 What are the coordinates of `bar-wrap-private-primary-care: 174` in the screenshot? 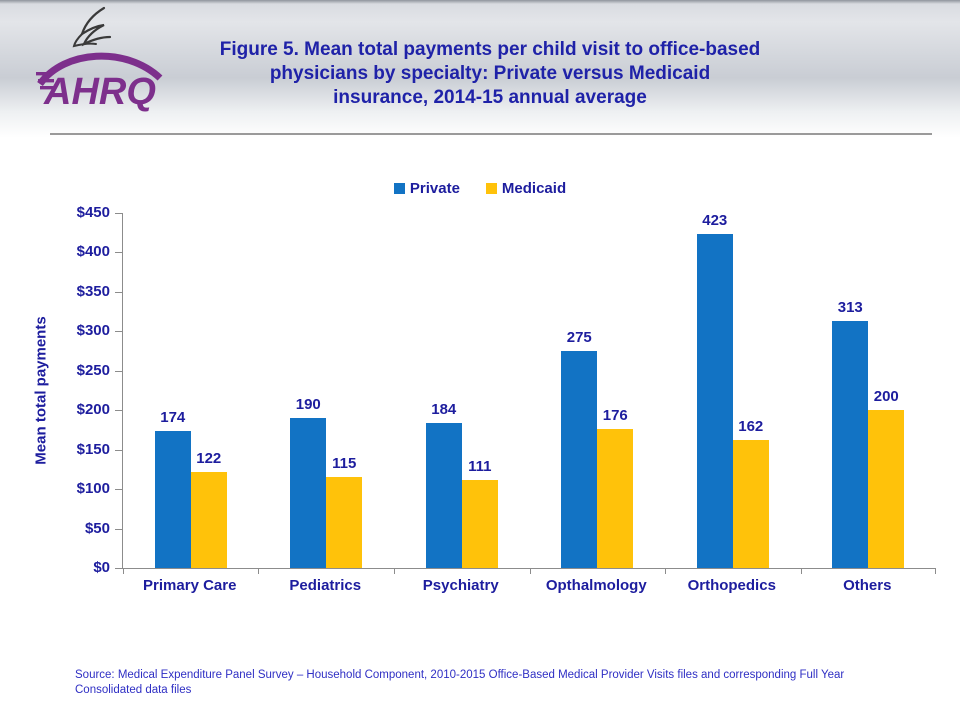 It's located at (172, 390).